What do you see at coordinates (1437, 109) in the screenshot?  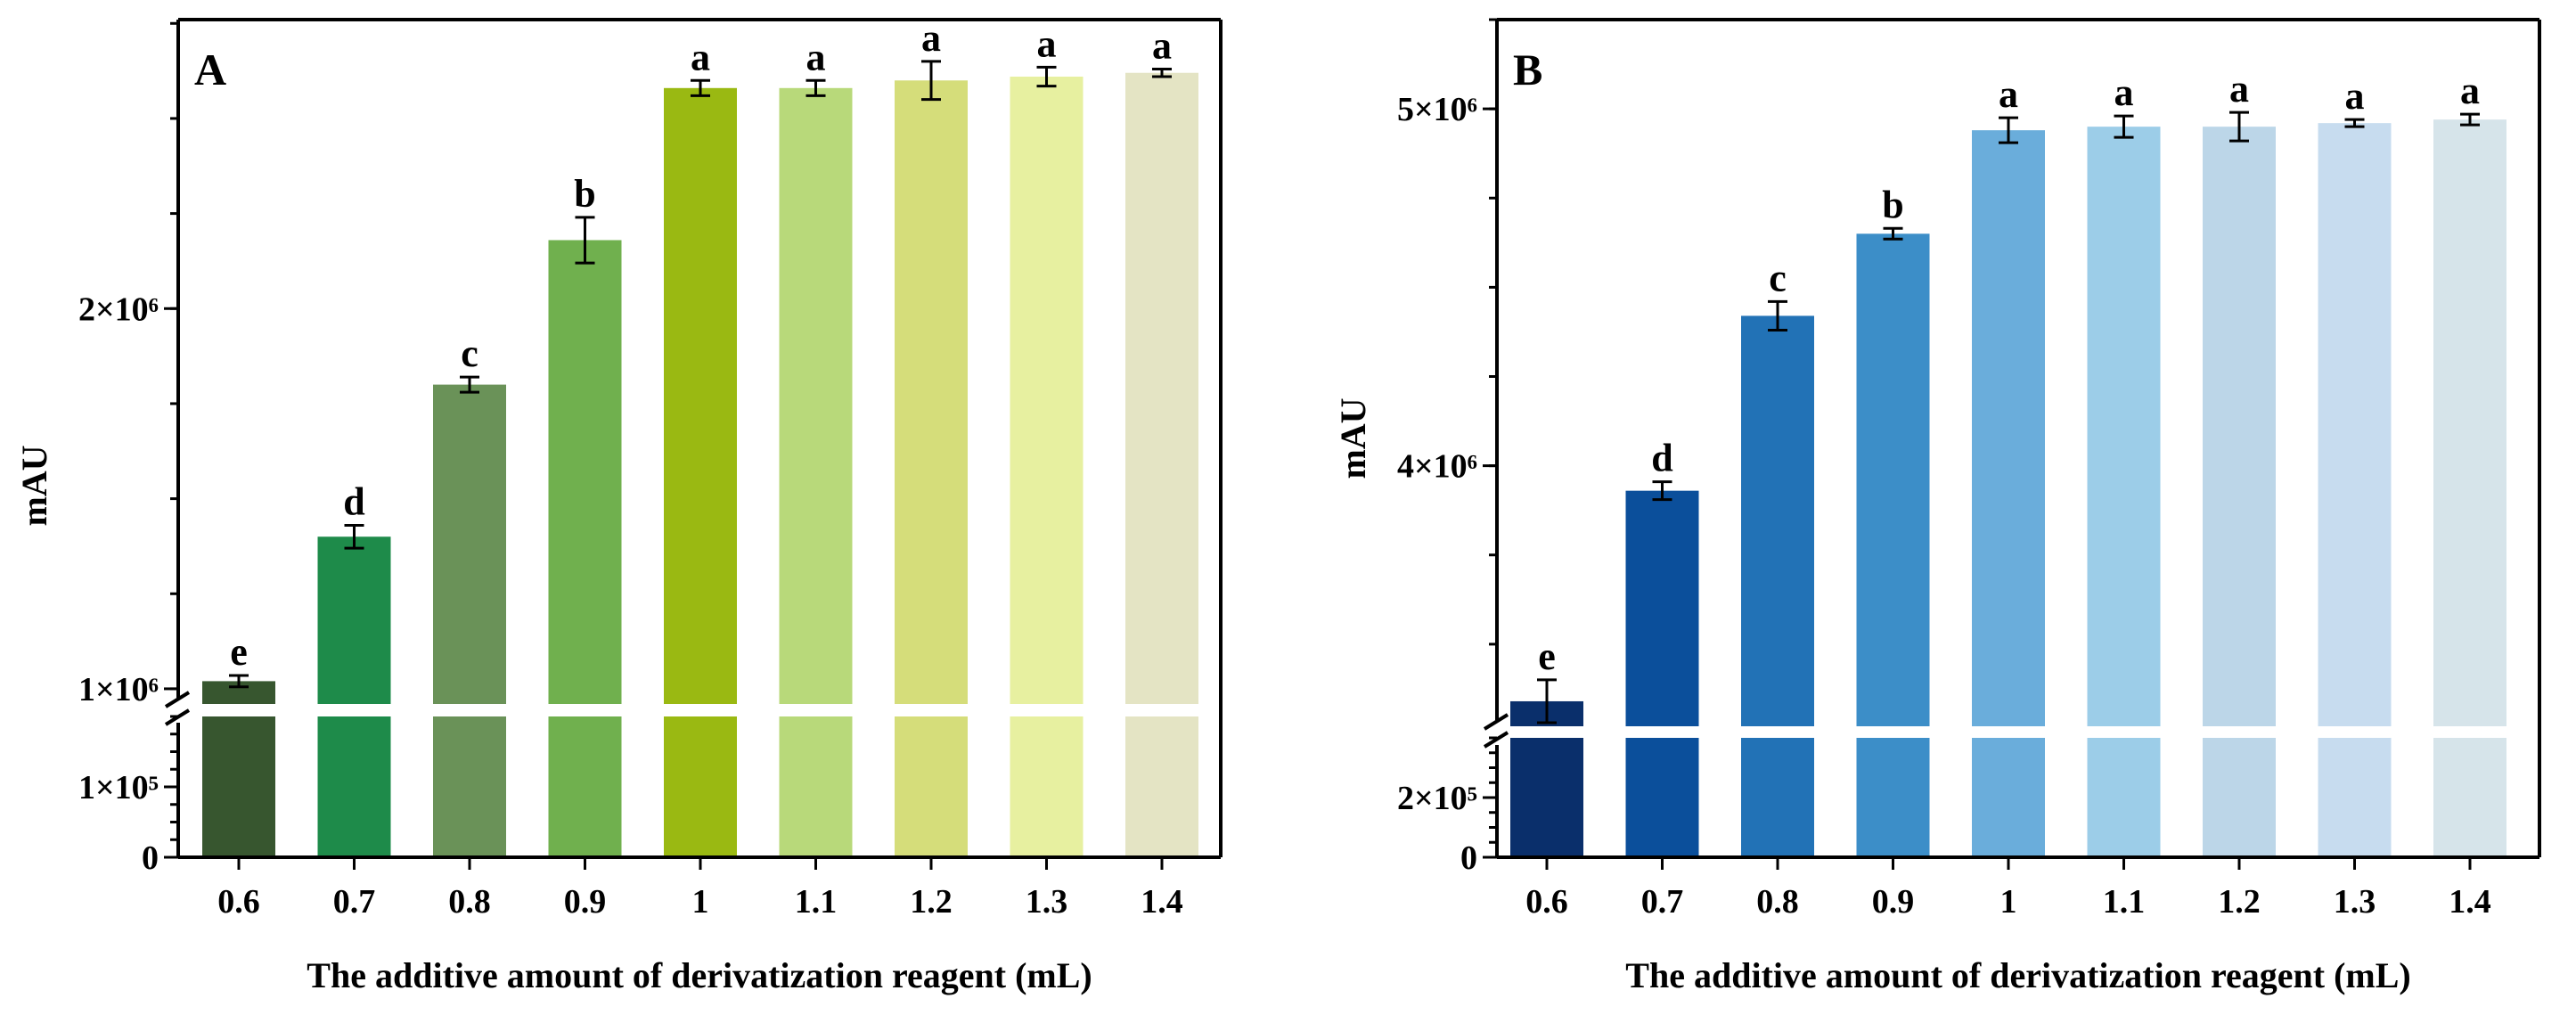 I see `y-tick-label: 5×10⁶` at bounding box center [1437, 109].